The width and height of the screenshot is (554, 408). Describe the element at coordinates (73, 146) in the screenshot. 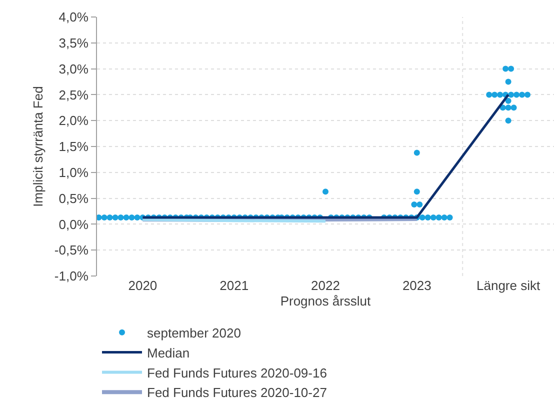

I see `y-tick-label: 1,5%` at that location.